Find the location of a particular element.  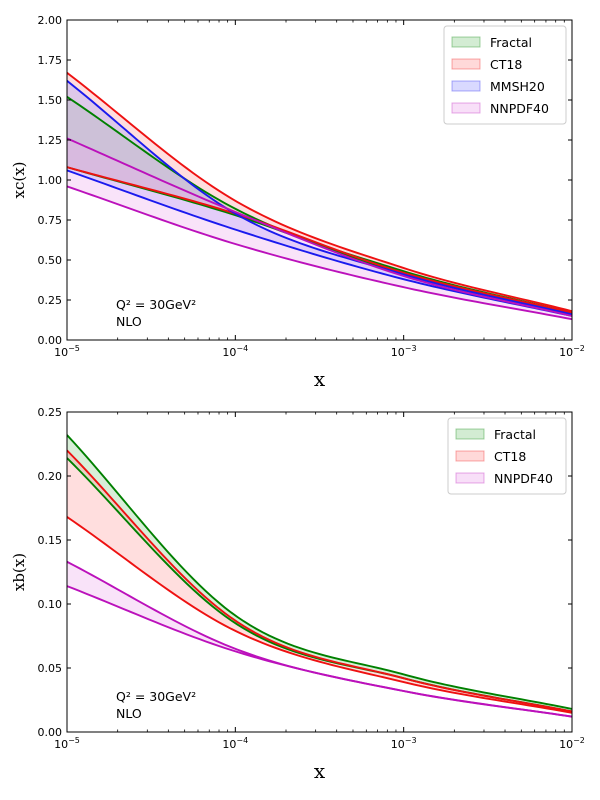

y-tick-label: 0.05 is located at coordinates (50, 668).